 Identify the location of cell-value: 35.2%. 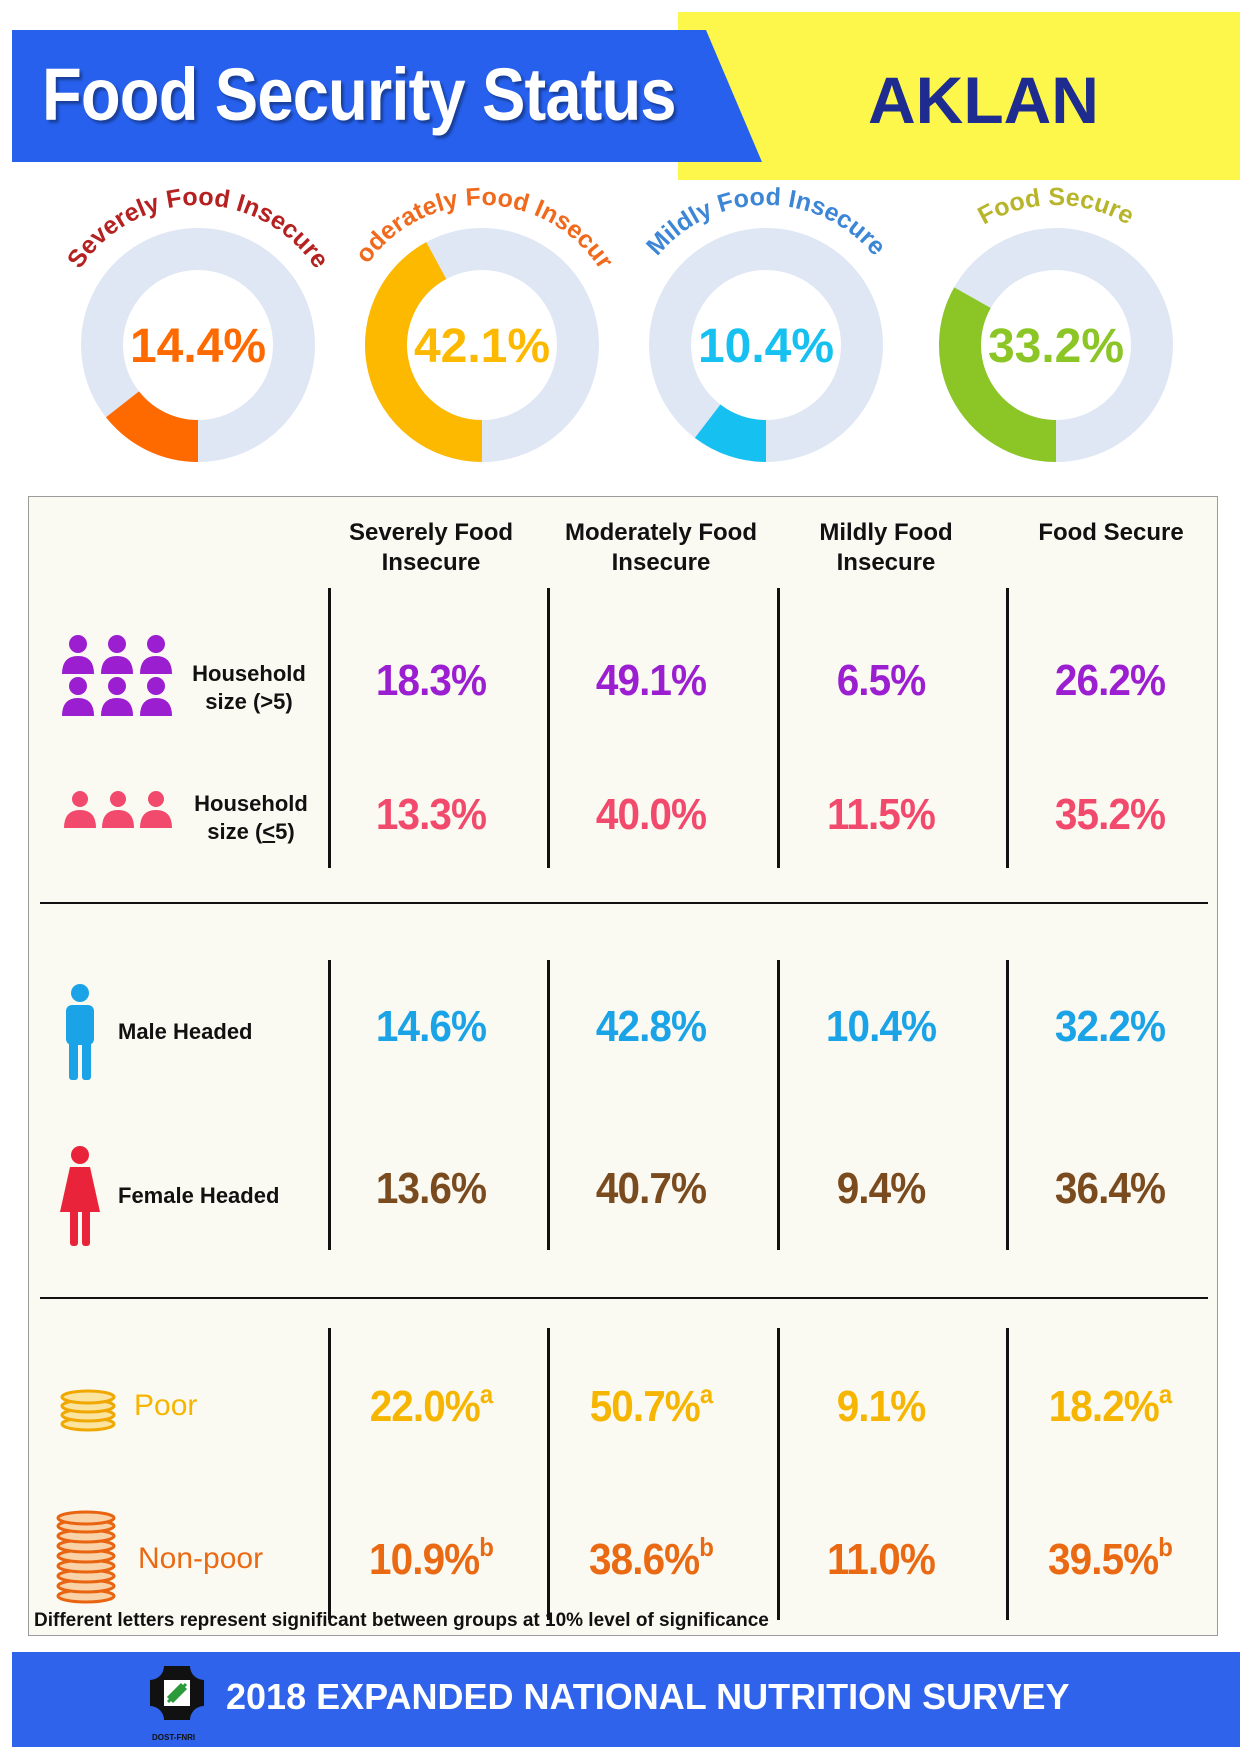
(1110, 814).